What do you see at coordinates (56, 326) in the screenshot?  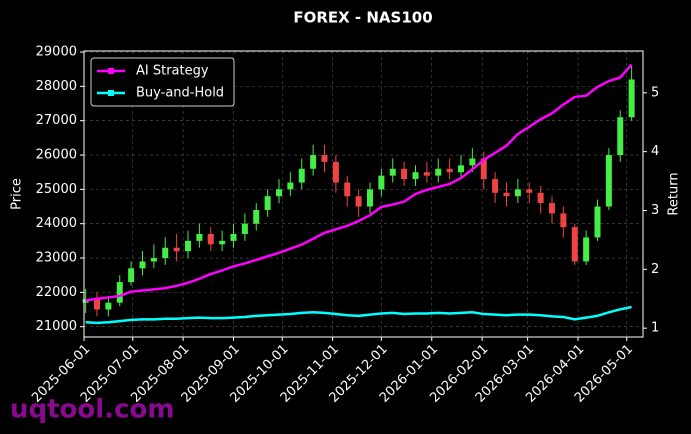 I see `y-tick-label: 21000` at bounding box center [56, 326].